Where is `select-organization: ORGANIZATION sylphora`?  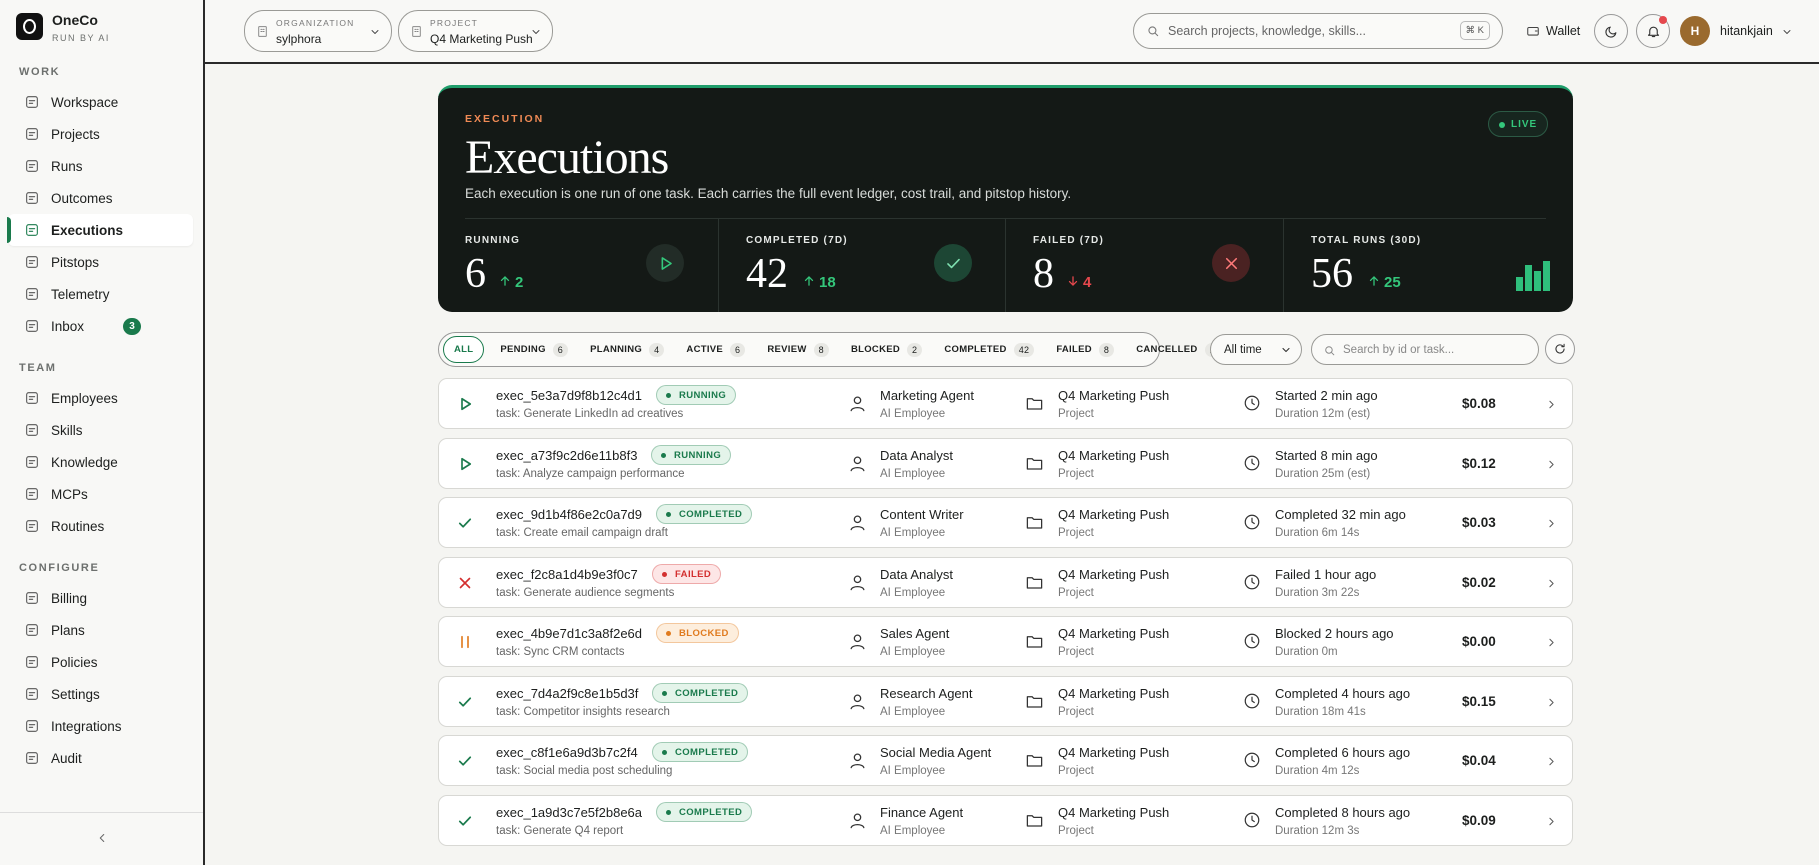
select-organization: ORGANIZATION sylphora is located at coordinates (318, 31).